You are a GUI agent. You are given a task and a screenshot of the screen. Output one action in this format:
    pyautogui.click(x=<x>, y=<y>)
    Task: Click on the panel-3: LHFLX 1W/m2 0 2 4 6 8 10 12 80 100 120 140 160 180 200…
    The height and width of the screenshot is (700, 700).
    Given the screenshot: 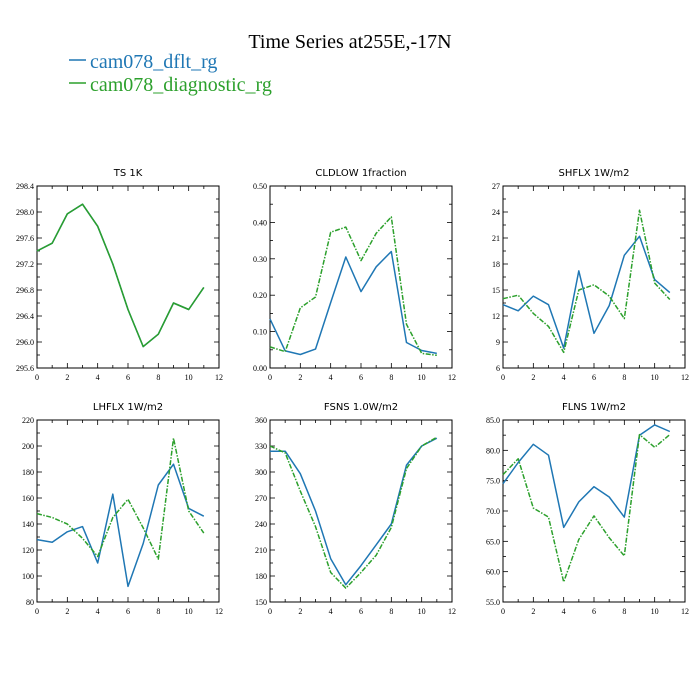 What is the action you would take?
    pyautogui.click(x=122, y=509)
    